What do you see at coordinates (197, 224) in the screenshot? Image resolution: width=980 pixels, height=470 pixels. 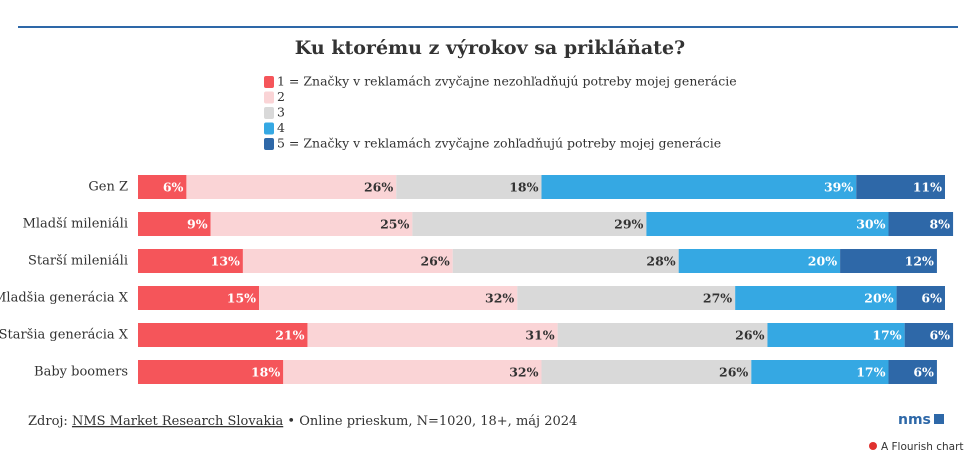 I see `value-label: 9%` at bounding box center [197, 224].